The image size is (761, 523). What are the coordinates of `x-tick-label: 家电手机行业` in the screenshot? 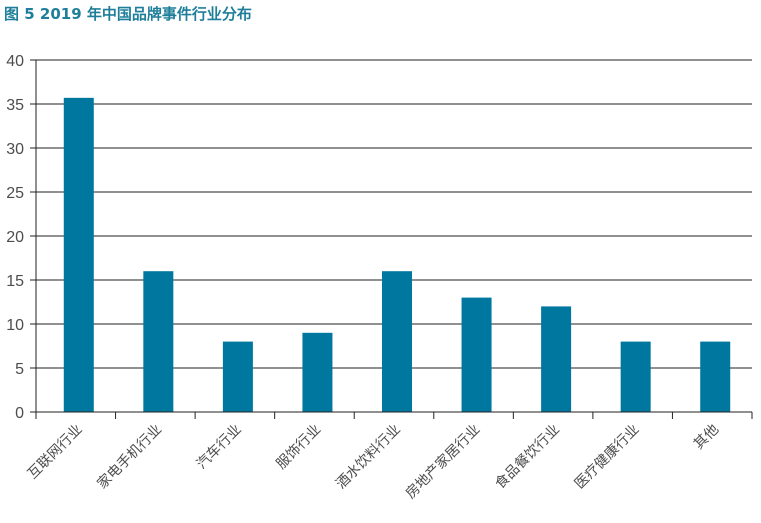 It's located at (129, 456).